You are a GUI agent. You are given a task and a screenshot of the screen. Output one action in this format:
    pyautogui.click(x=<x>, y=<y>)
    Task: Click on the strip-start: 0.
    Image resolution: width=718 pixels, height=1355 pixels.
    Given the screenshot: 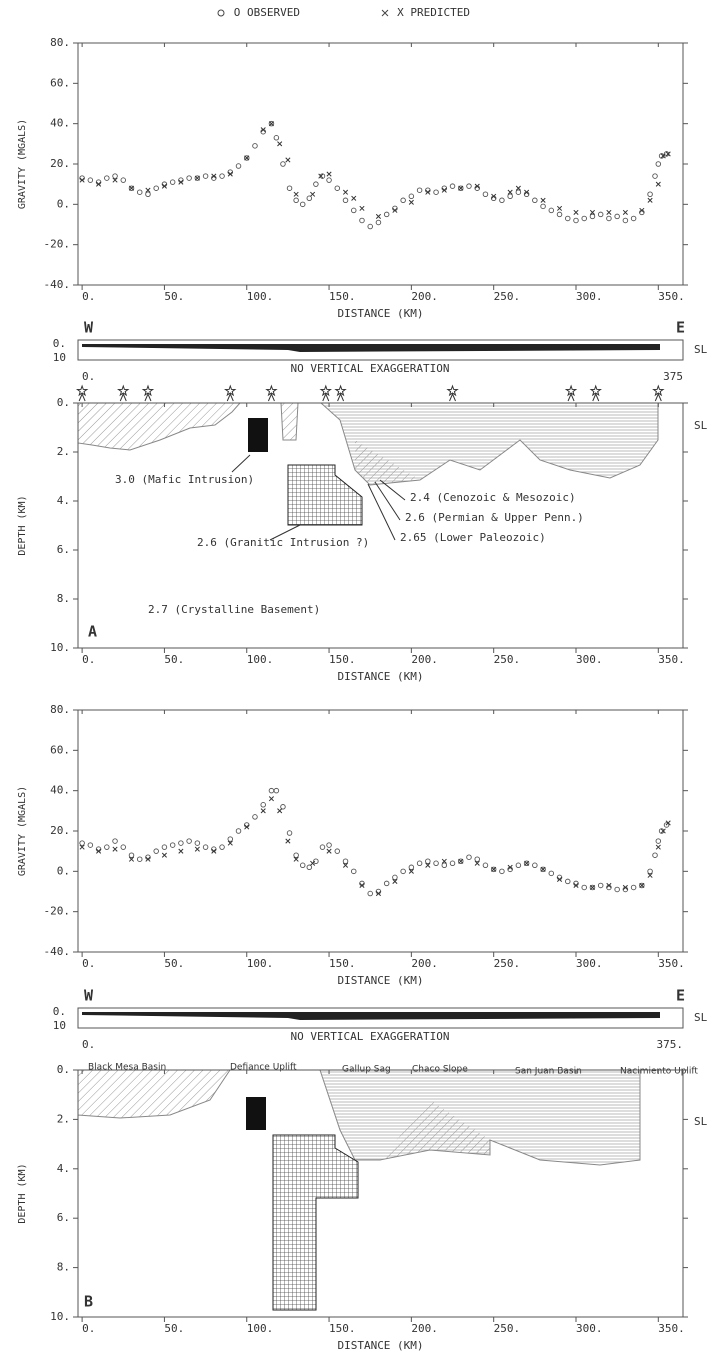 What is the action you would take?
    pyautogui.click(x=88, y=1044)
    